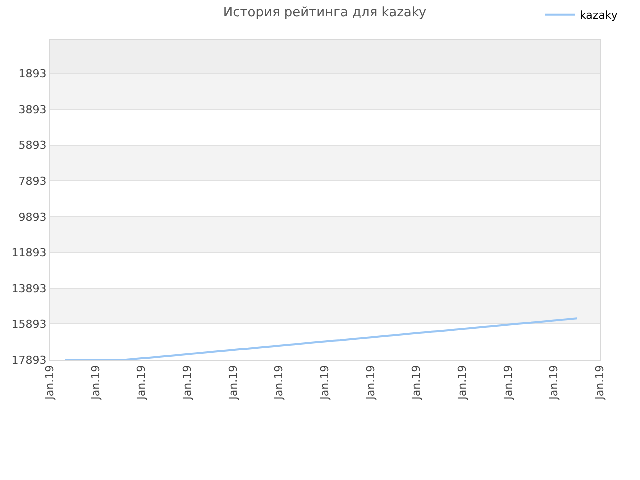  I want to click on y-tick-label: 3893, so click(32, 109).